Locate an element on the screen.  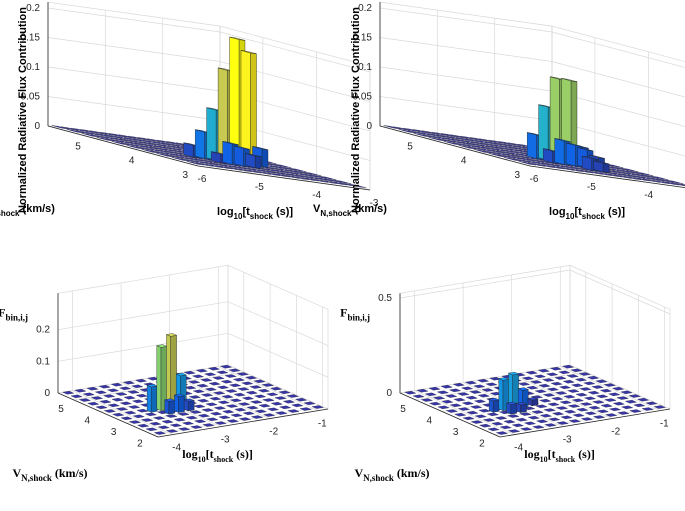
bar-side-face is located at coordinates (571, 154).